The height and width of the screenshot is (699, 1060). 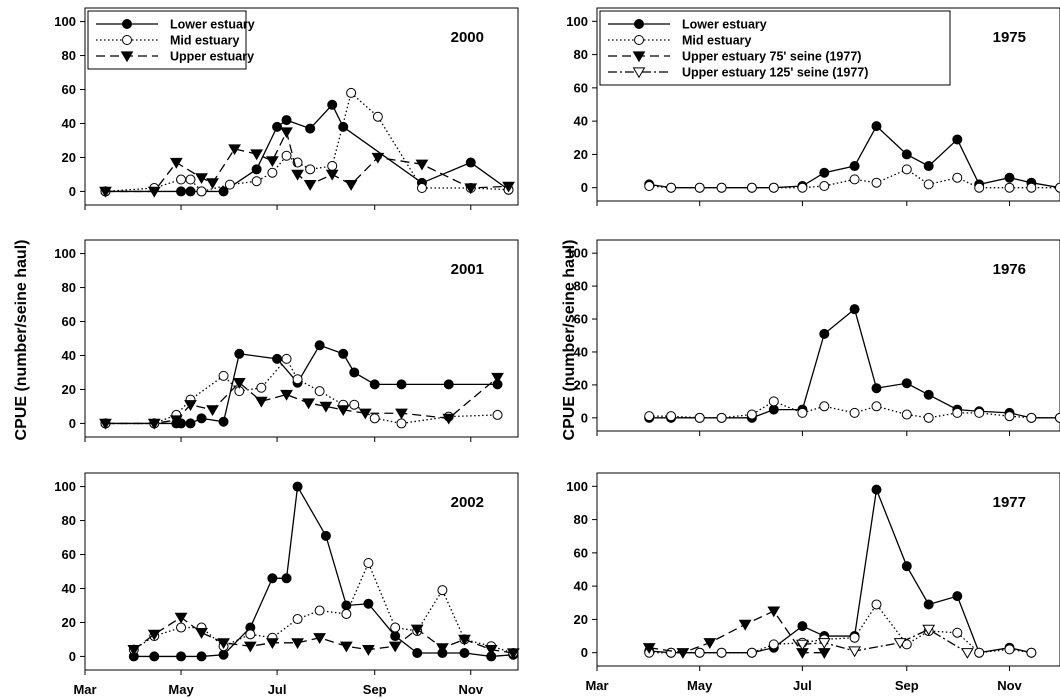 What do you see at coordinates (205, 41) in the screenshot?
I see `legend-entry: Mid estuary` at bounding box center [205, 41].